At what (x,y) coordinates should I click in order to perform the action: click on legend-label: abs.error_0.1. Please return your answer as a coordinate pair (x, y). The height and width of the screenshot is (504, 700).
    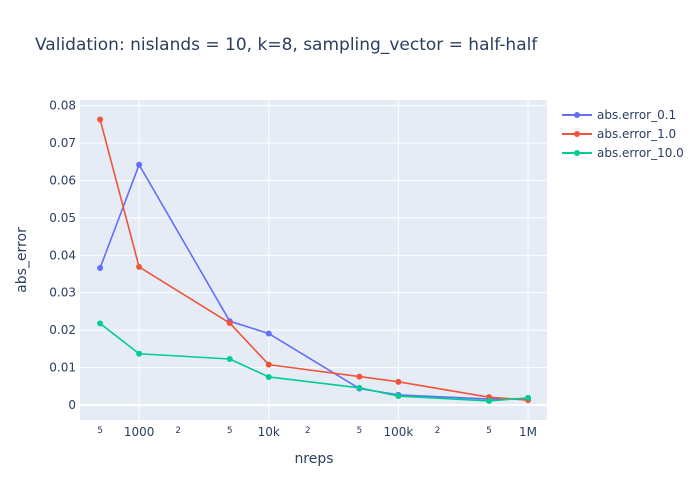
    Looking at the image, I should click on (636, 115).